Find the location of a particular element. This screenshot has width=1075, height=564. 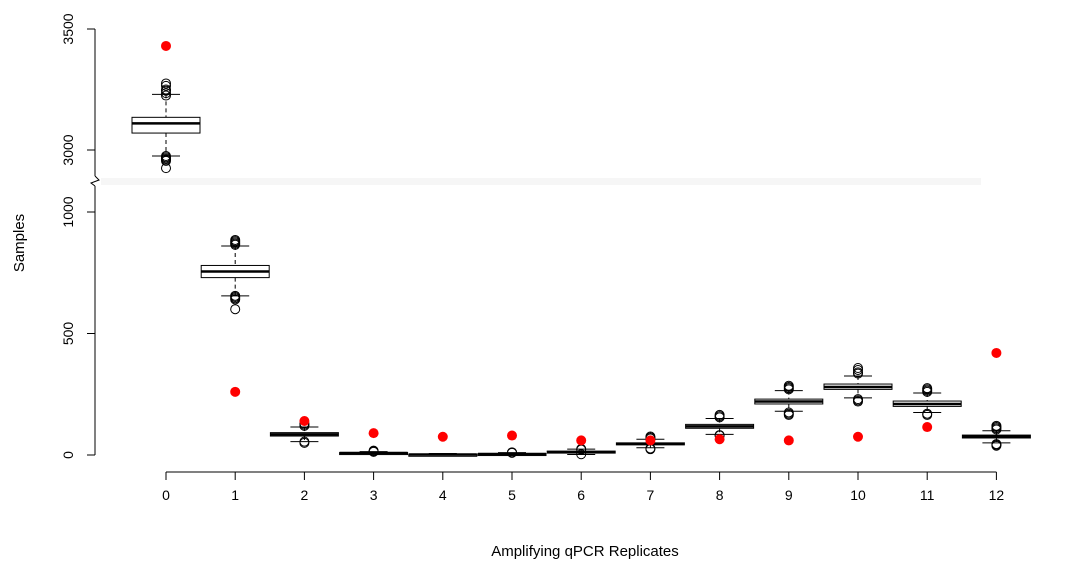

y-axis-break-mark is located at coordinates (535, 181).